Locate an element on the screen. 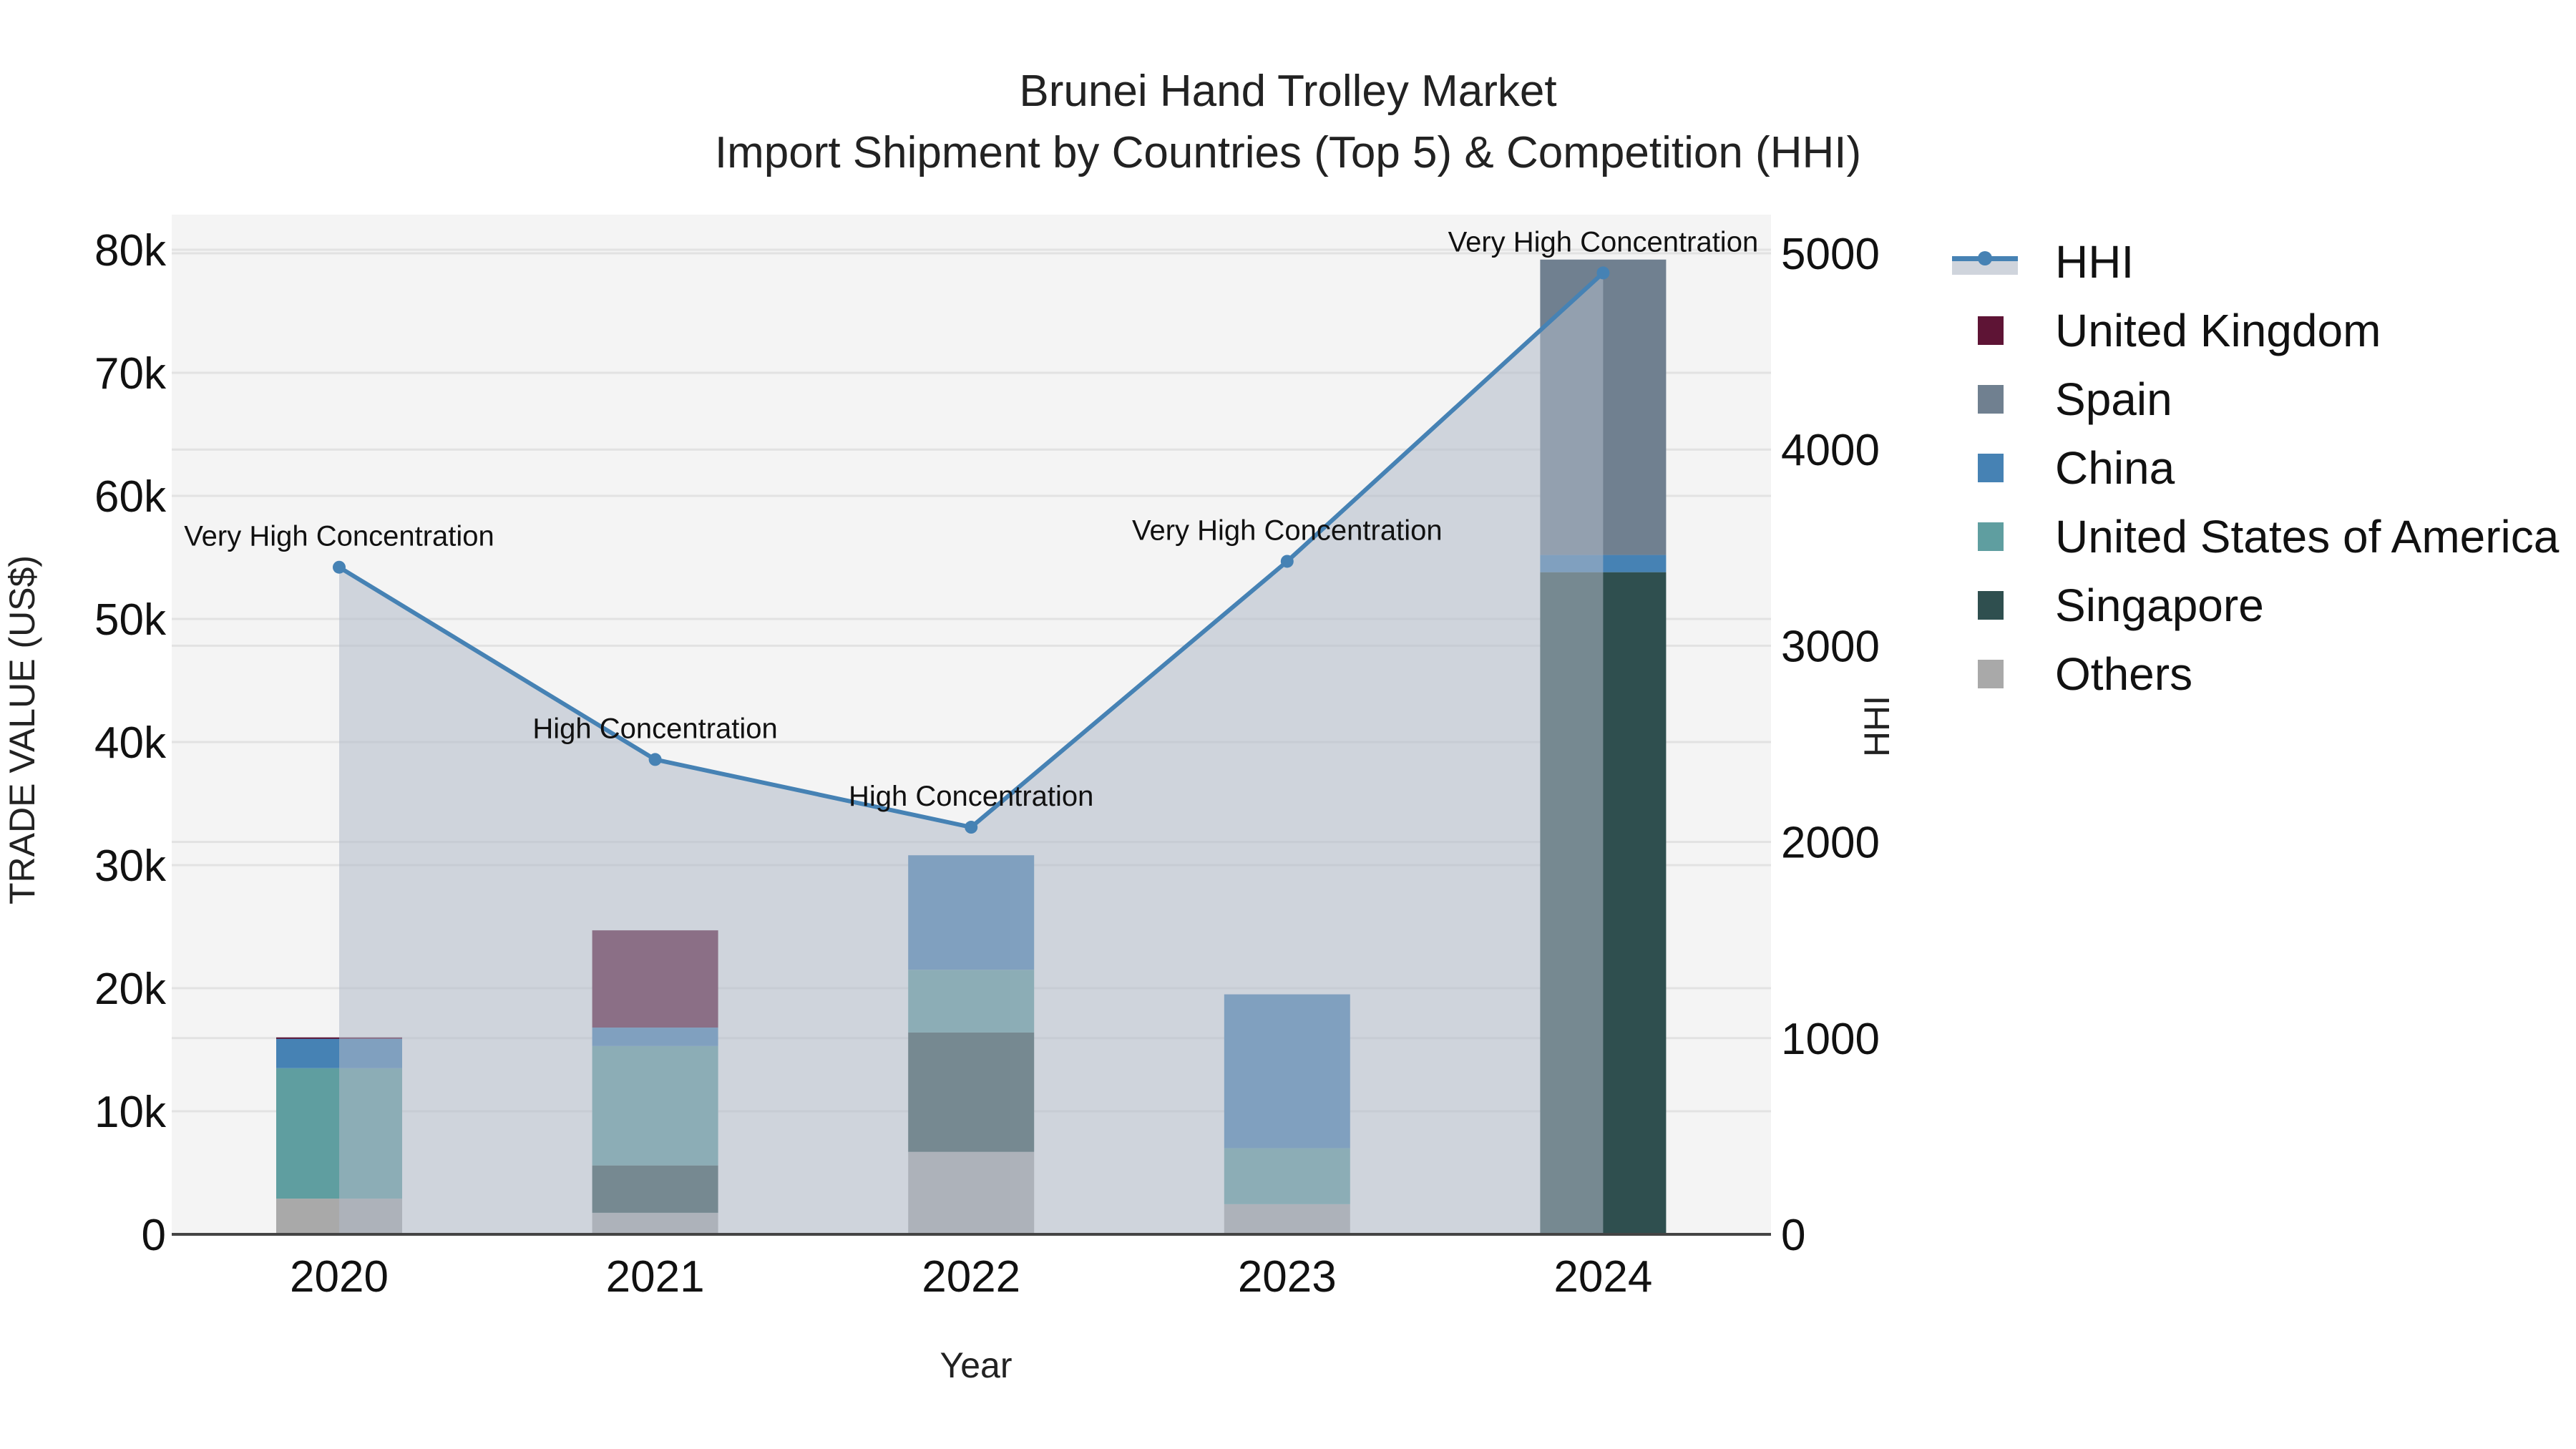  right-axis-tick: 0 is located at coordinates (1793, 1235).